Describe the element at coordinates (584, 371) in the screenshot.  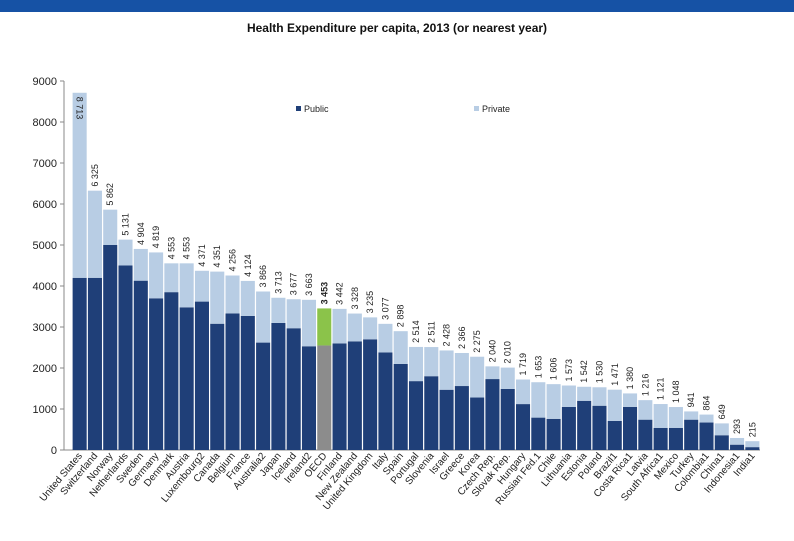
I see `value-label: 1 542` at that location.